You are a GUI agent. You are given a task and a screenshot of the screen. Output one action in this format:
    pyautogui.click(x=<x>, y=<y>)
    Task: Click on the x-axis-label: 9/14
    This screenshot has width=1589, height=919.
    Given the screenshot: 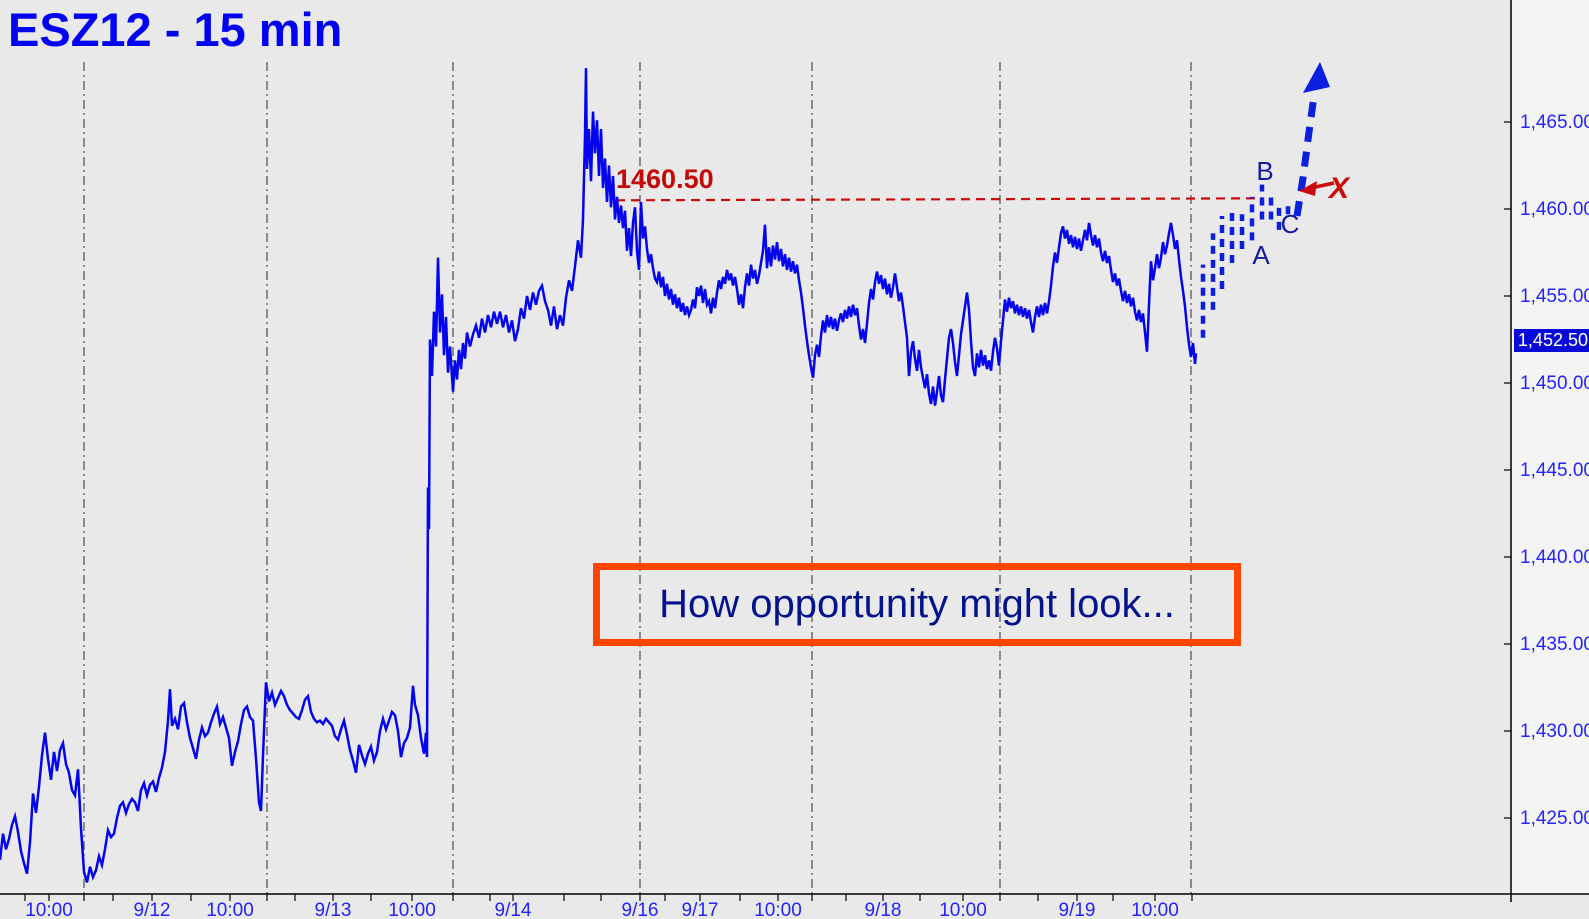 What is the action you would take?
    pyautogui.click(x=513, y=909)
    